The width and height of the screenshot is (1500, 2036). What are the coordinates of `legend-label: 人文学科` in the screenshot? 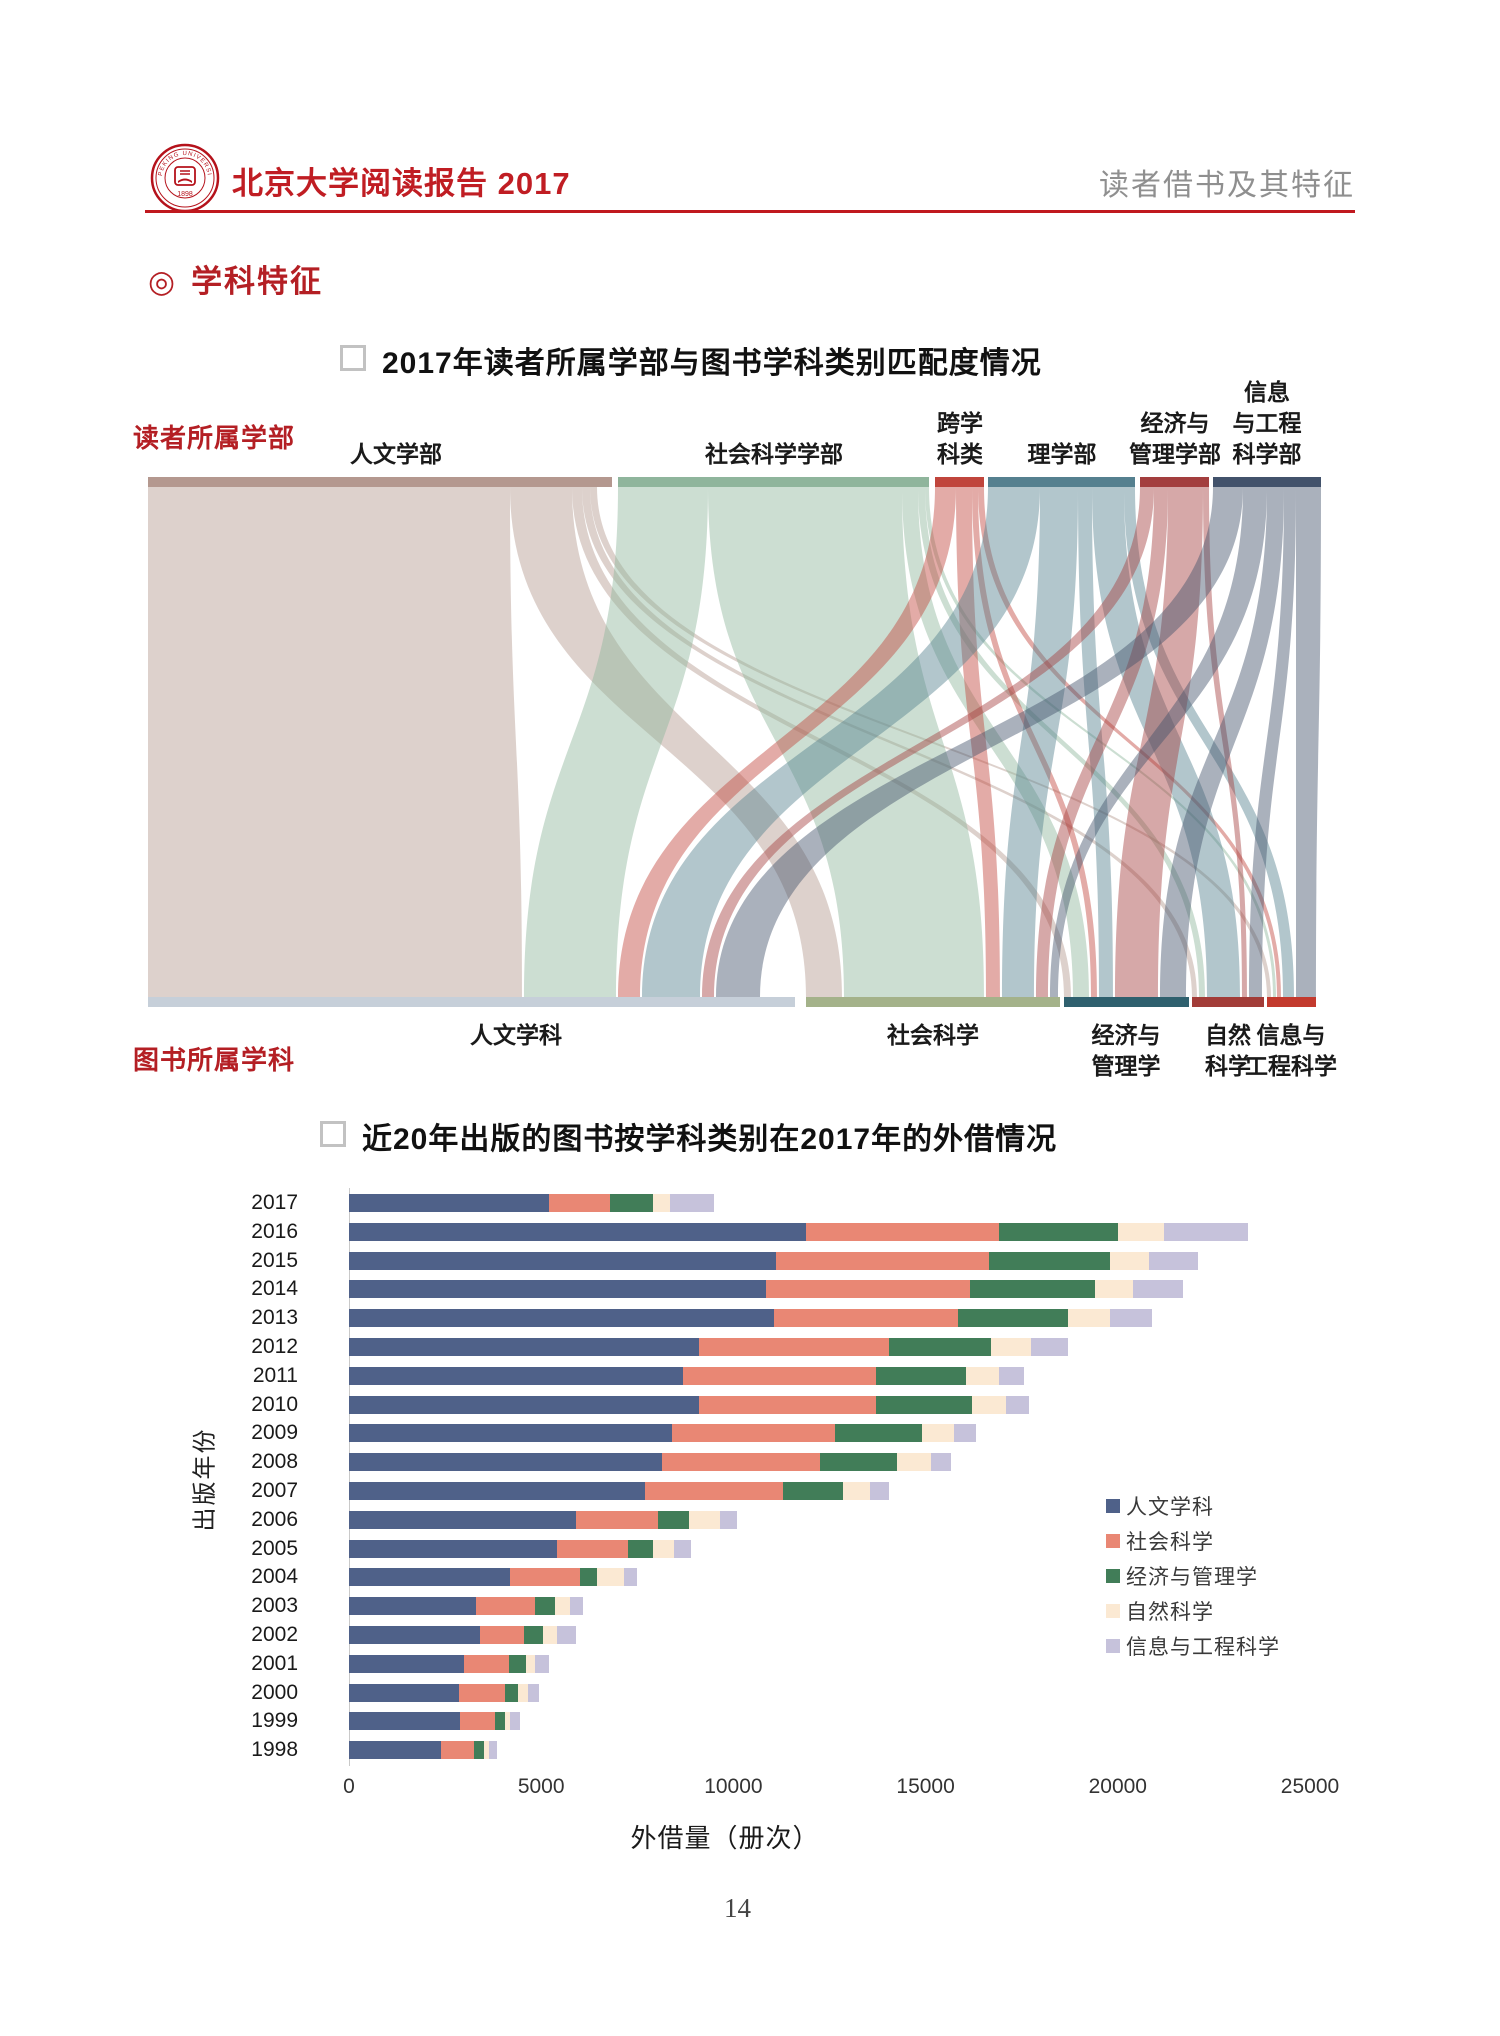 It's located at (1170, 1507).